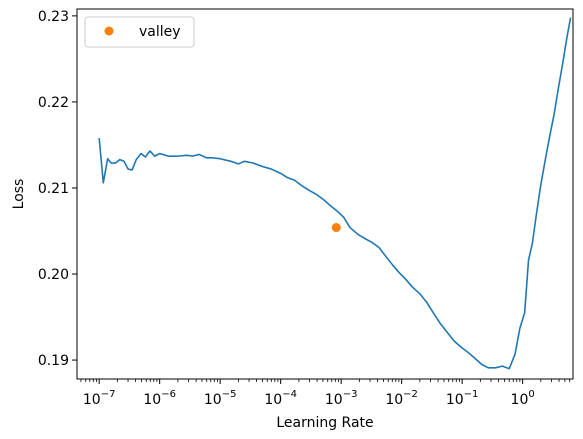  I want to click on y-tick-label: 0.22, so click(53, 103).